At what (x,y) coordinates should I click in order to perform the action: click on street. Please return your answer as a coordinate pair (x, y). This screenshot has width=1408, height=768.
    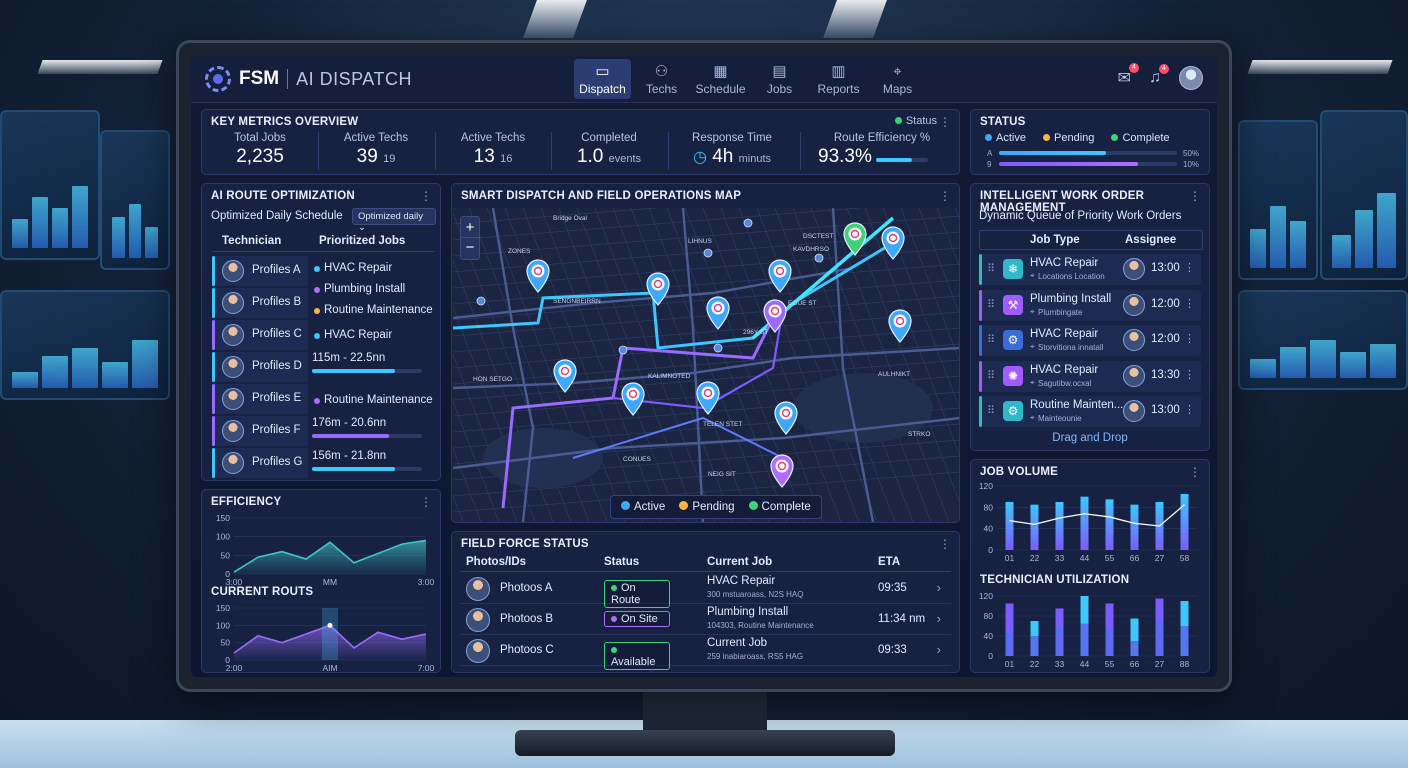
    Looking at the image, I should click on (781, 365).